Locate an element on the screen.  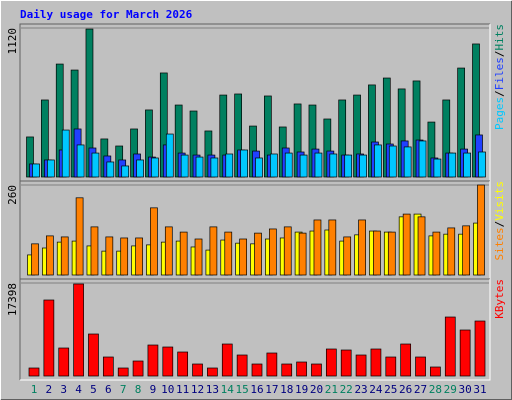
x-tick-label: 1 is located at coordinates (34, 389).